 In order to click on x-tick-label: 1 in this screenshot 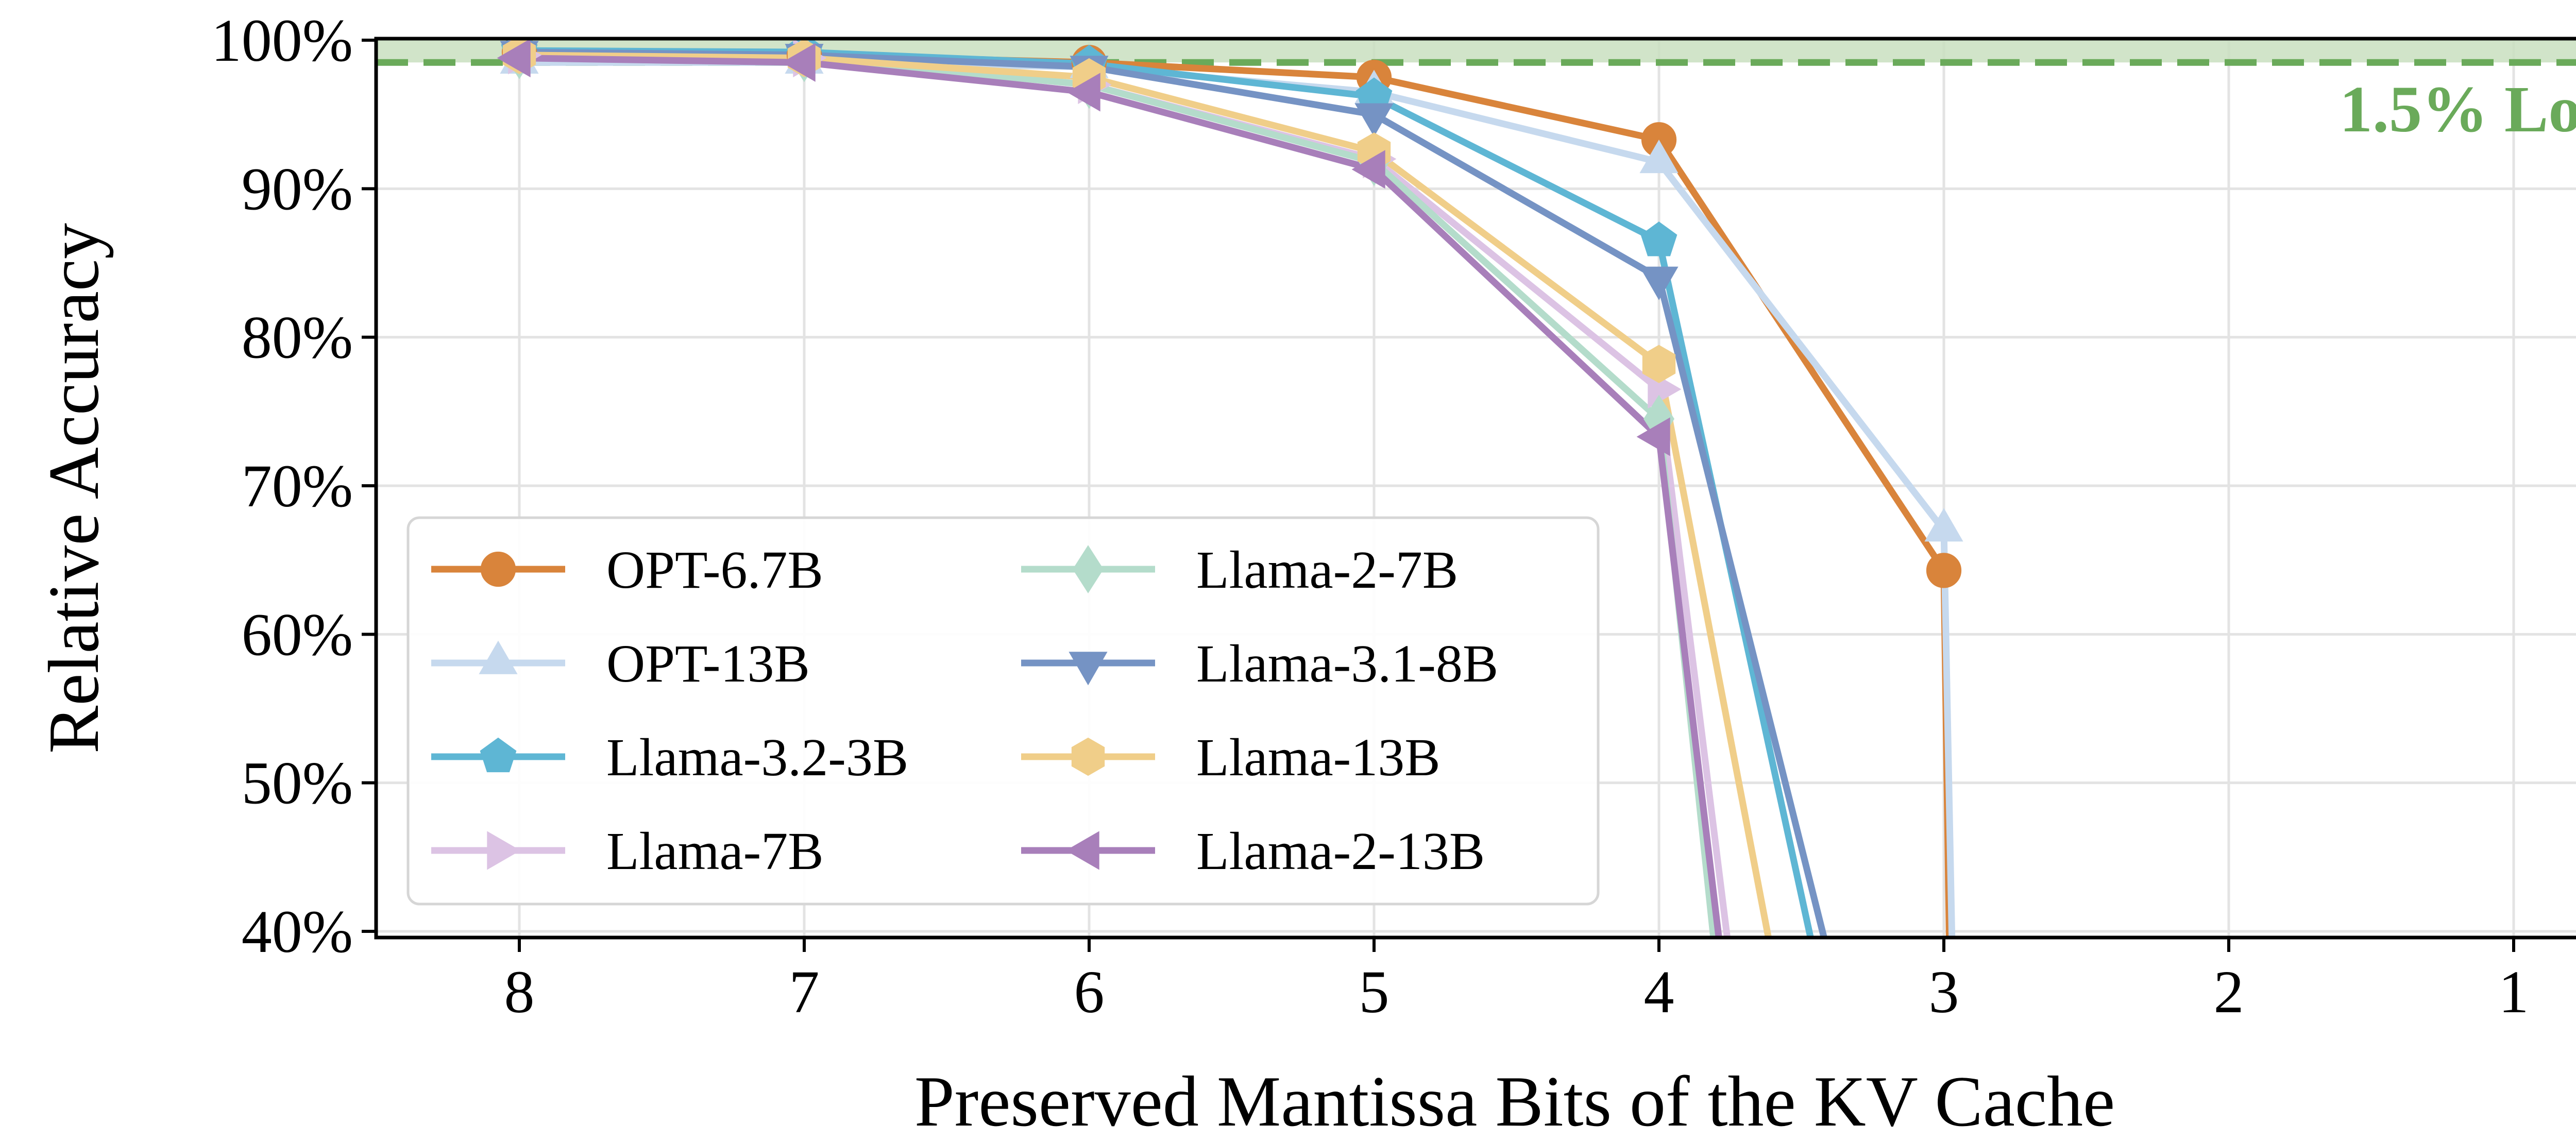, I will do `click(2514, 992)`.